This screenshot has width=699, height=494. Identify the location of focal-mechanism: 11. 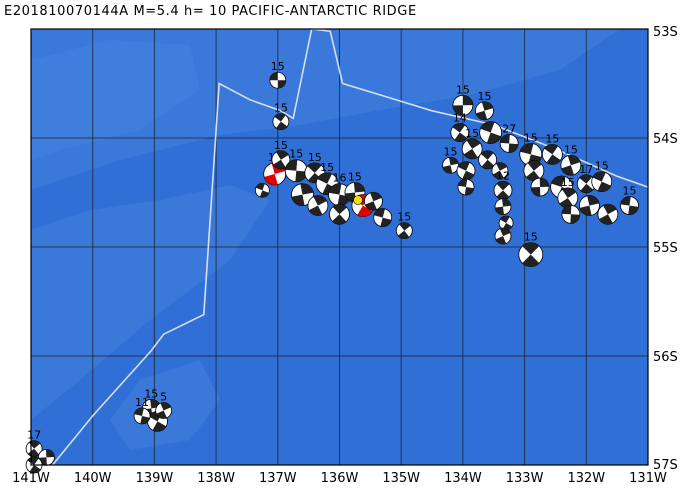
(142, 410).